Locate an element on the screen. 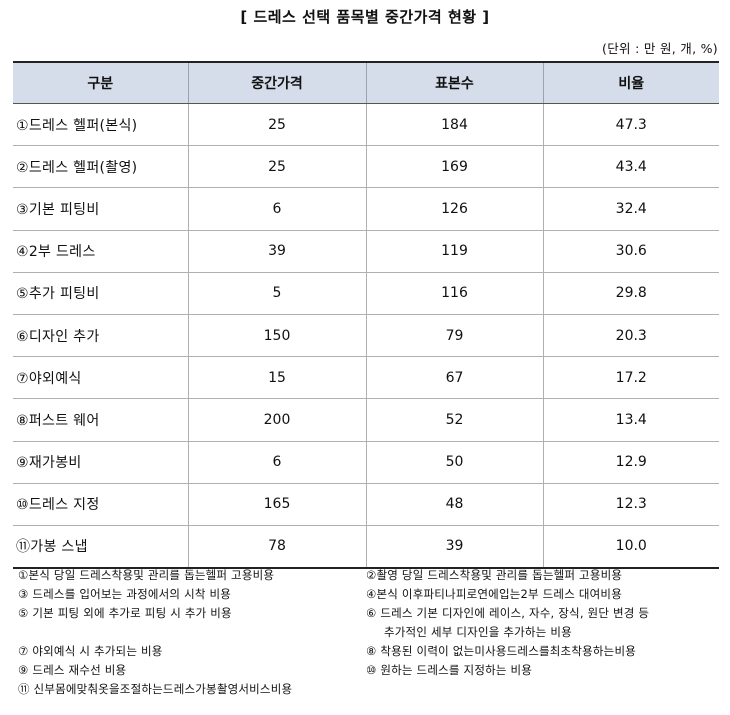 The width and height of the screenshot is (730, 715). row-samples: 39 is located at coordinates (454, 546).